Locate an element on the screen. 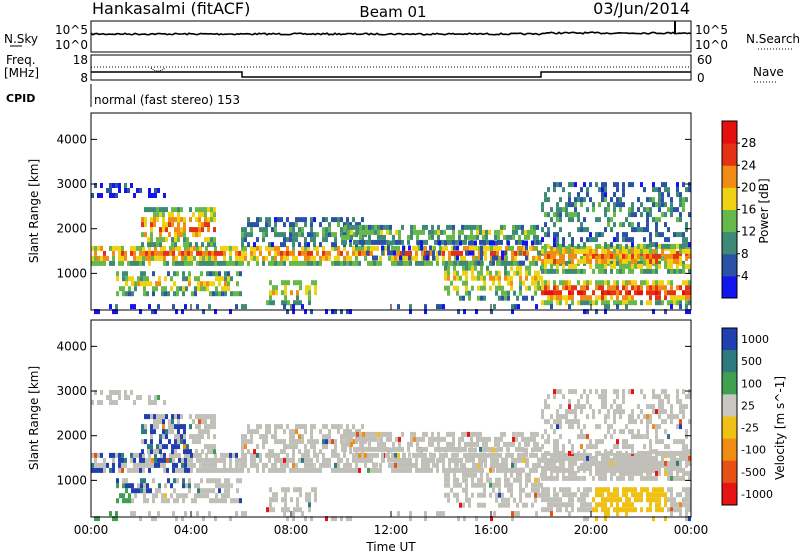 The height and width of the screenshot is (558, 800). velocity-cbar-tick-label: 1000 is located at coordinates (755, 339).